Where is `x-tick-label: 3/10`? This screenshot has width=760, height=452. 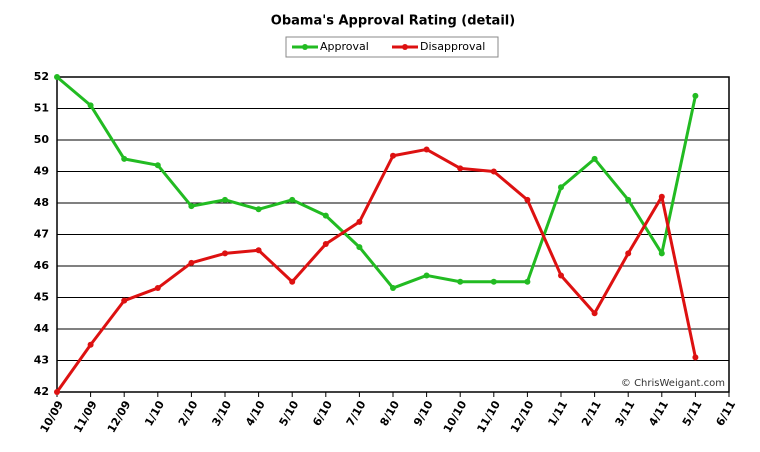
x-tick-label: 3/10 is located at coordinates (221, 413).